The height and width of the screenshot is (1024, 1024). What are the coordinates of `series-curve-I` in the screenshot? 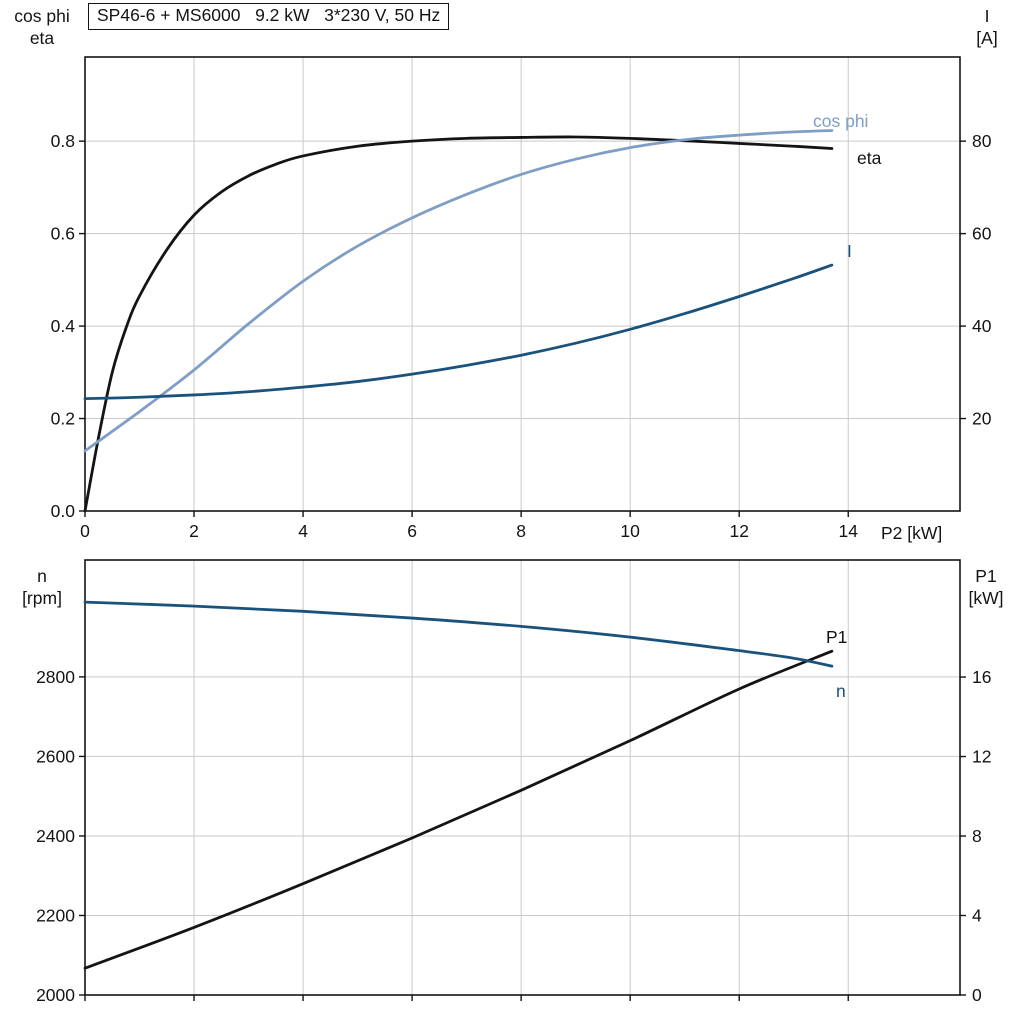 It's located at (458, 332).